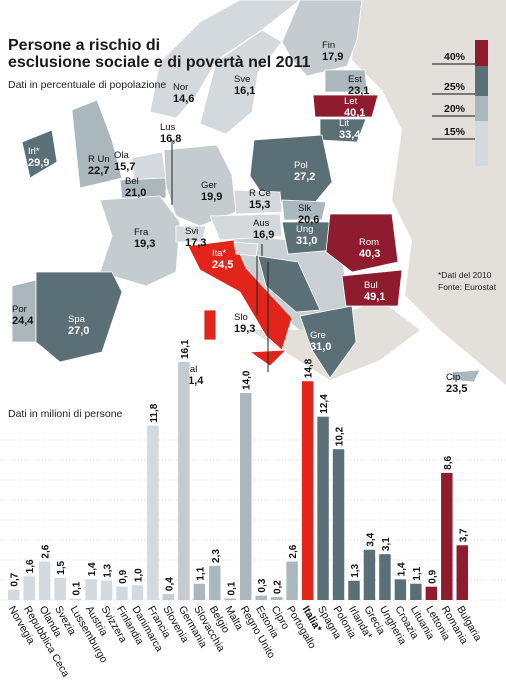 Image resolution: width=506 pixels, height=682 pixels. What do you see at coordinates (61, 567) in the screenshot?
I see `value-label: 1,5` at bounding box center [61, 567].